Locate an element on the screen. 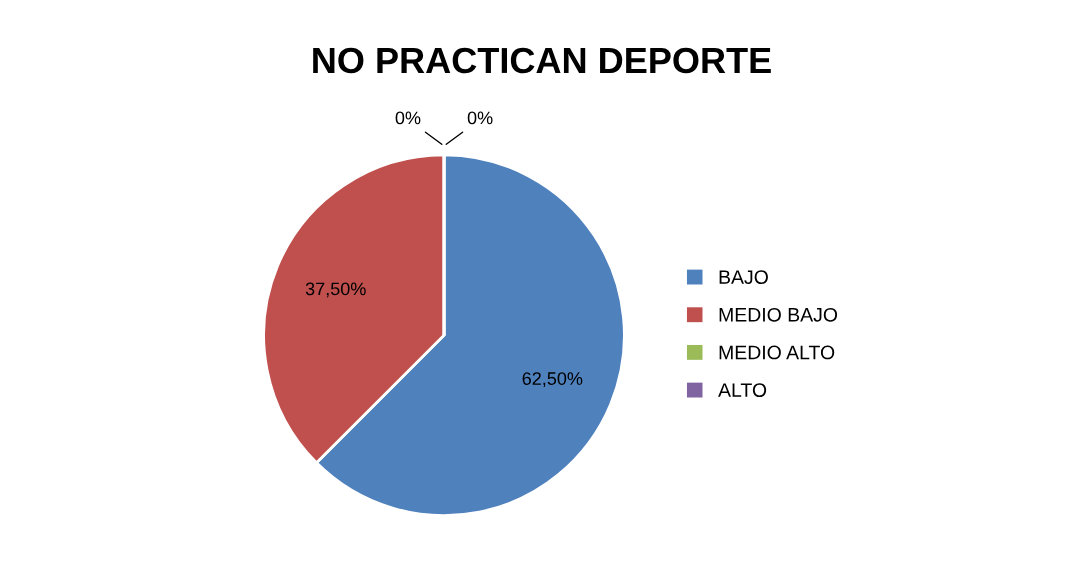 The image size is (1083, 578). data-label: 37,50% is located at coordinates (335, 290).